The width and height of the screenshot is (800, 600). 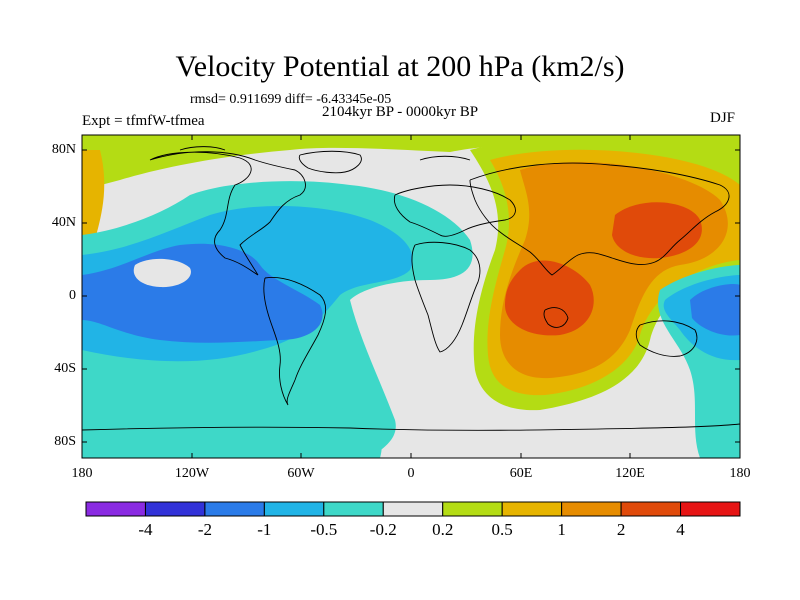 I want to click on colorbar-label: 0.5, so click(x=502, y=529).